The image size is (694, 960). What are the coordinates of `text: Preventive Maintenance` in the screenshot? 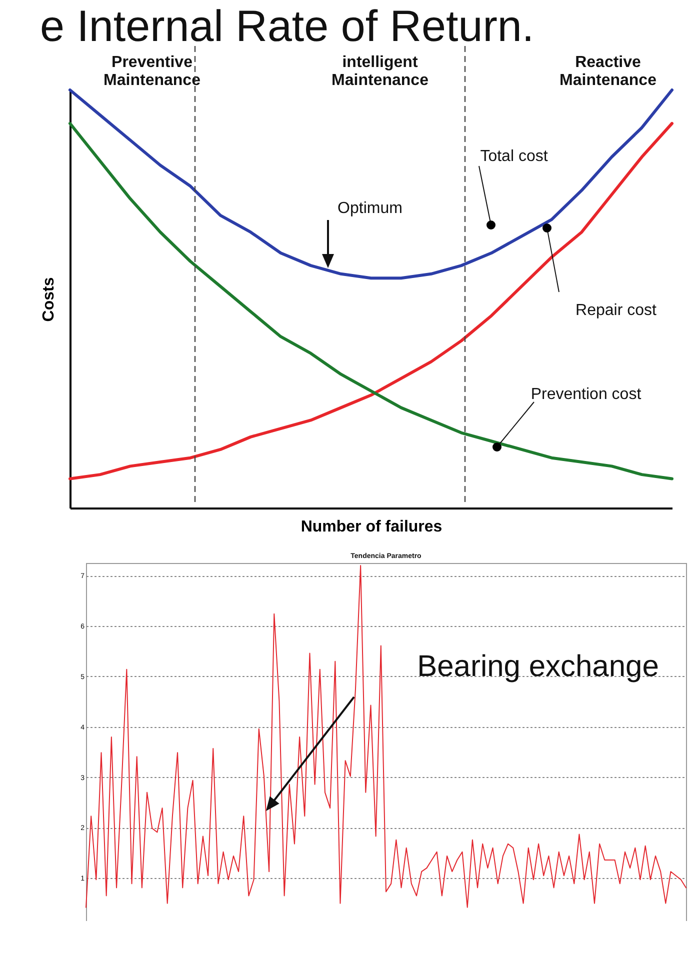 It's located at (152, 71).